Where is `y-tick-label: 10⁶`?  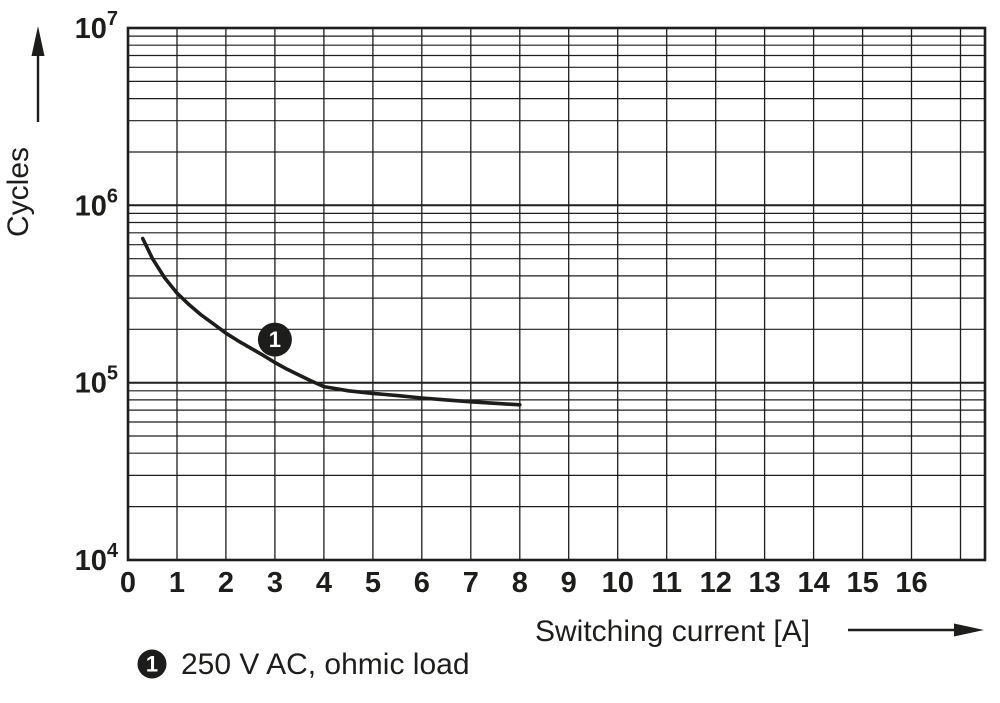 y-tick-label: 10⁶ is located at coordinates (96, 203).